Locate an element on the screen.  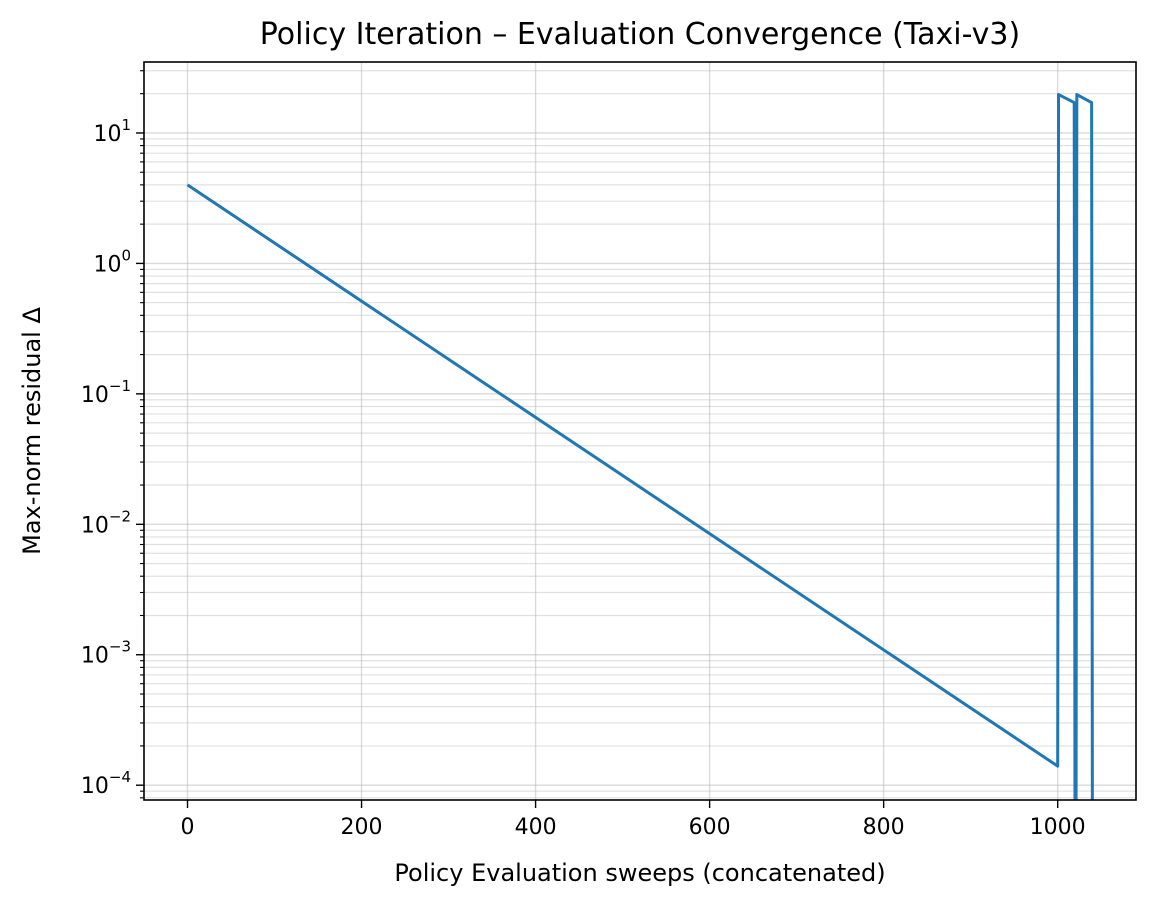
x-tick-label: 400 is located at coordinates (536, 827).